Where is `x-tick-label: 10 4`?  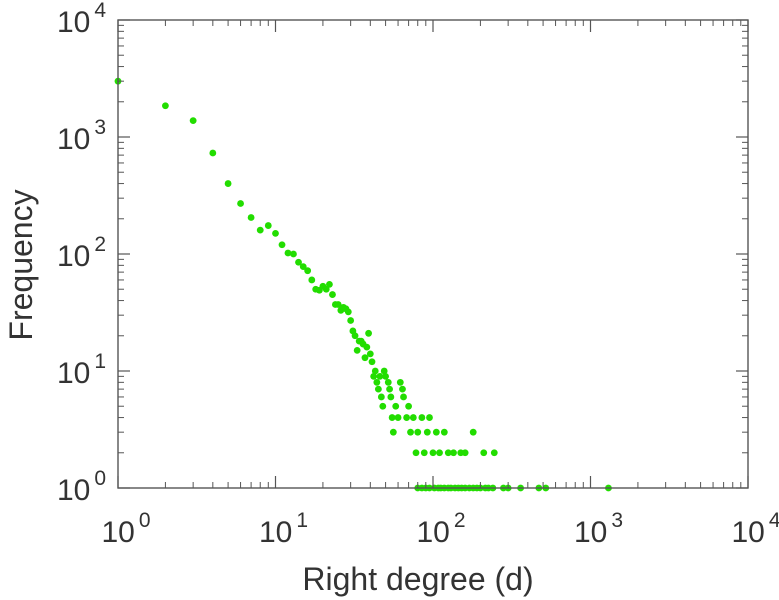
x-tick-label: 10 4 is located at coordinates (755, 529).